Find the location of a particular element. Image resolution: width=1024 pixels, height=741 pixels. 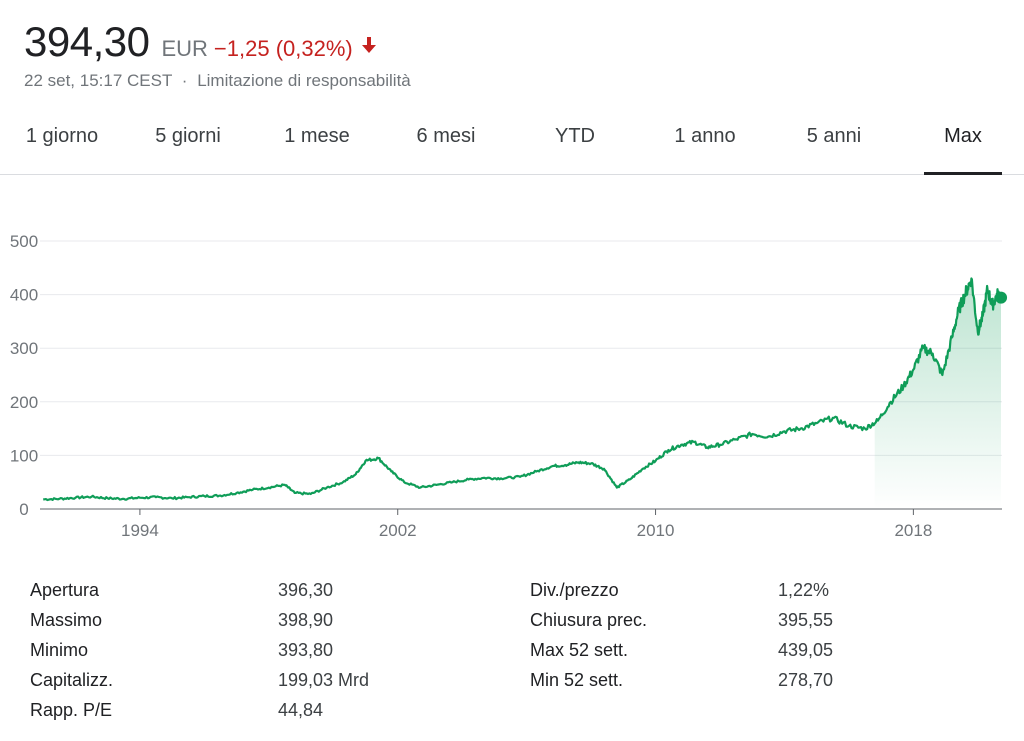

tab-6-months: 6 mesi is located at coordinates (446, 136).